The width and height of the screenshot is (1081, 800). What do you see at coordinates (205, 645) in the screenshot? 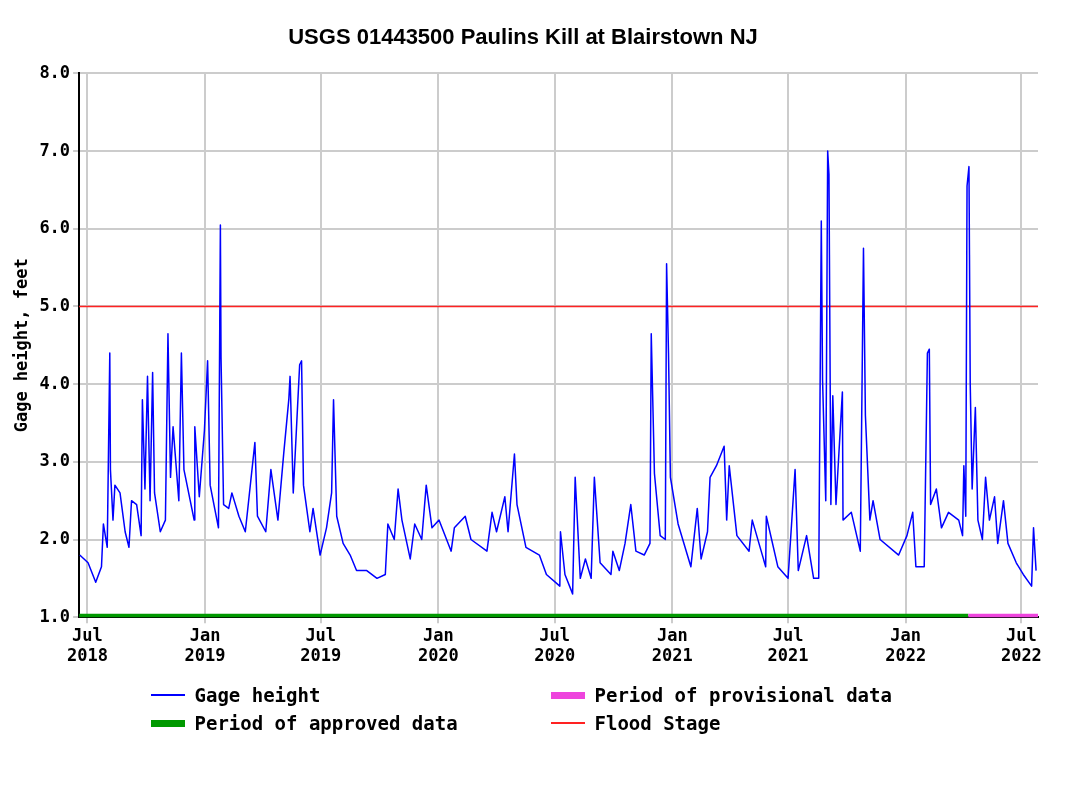
I see `x-tick-label: Jan 2019` at bounding box center [205, 645].